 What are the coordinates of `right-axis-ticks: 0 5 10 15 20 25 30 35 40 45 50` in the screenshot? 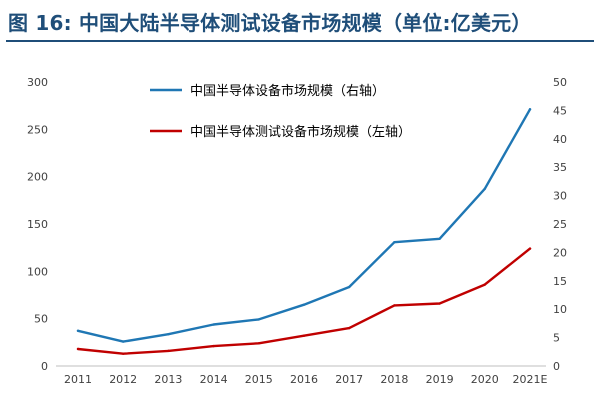 It's located at (560, 224).